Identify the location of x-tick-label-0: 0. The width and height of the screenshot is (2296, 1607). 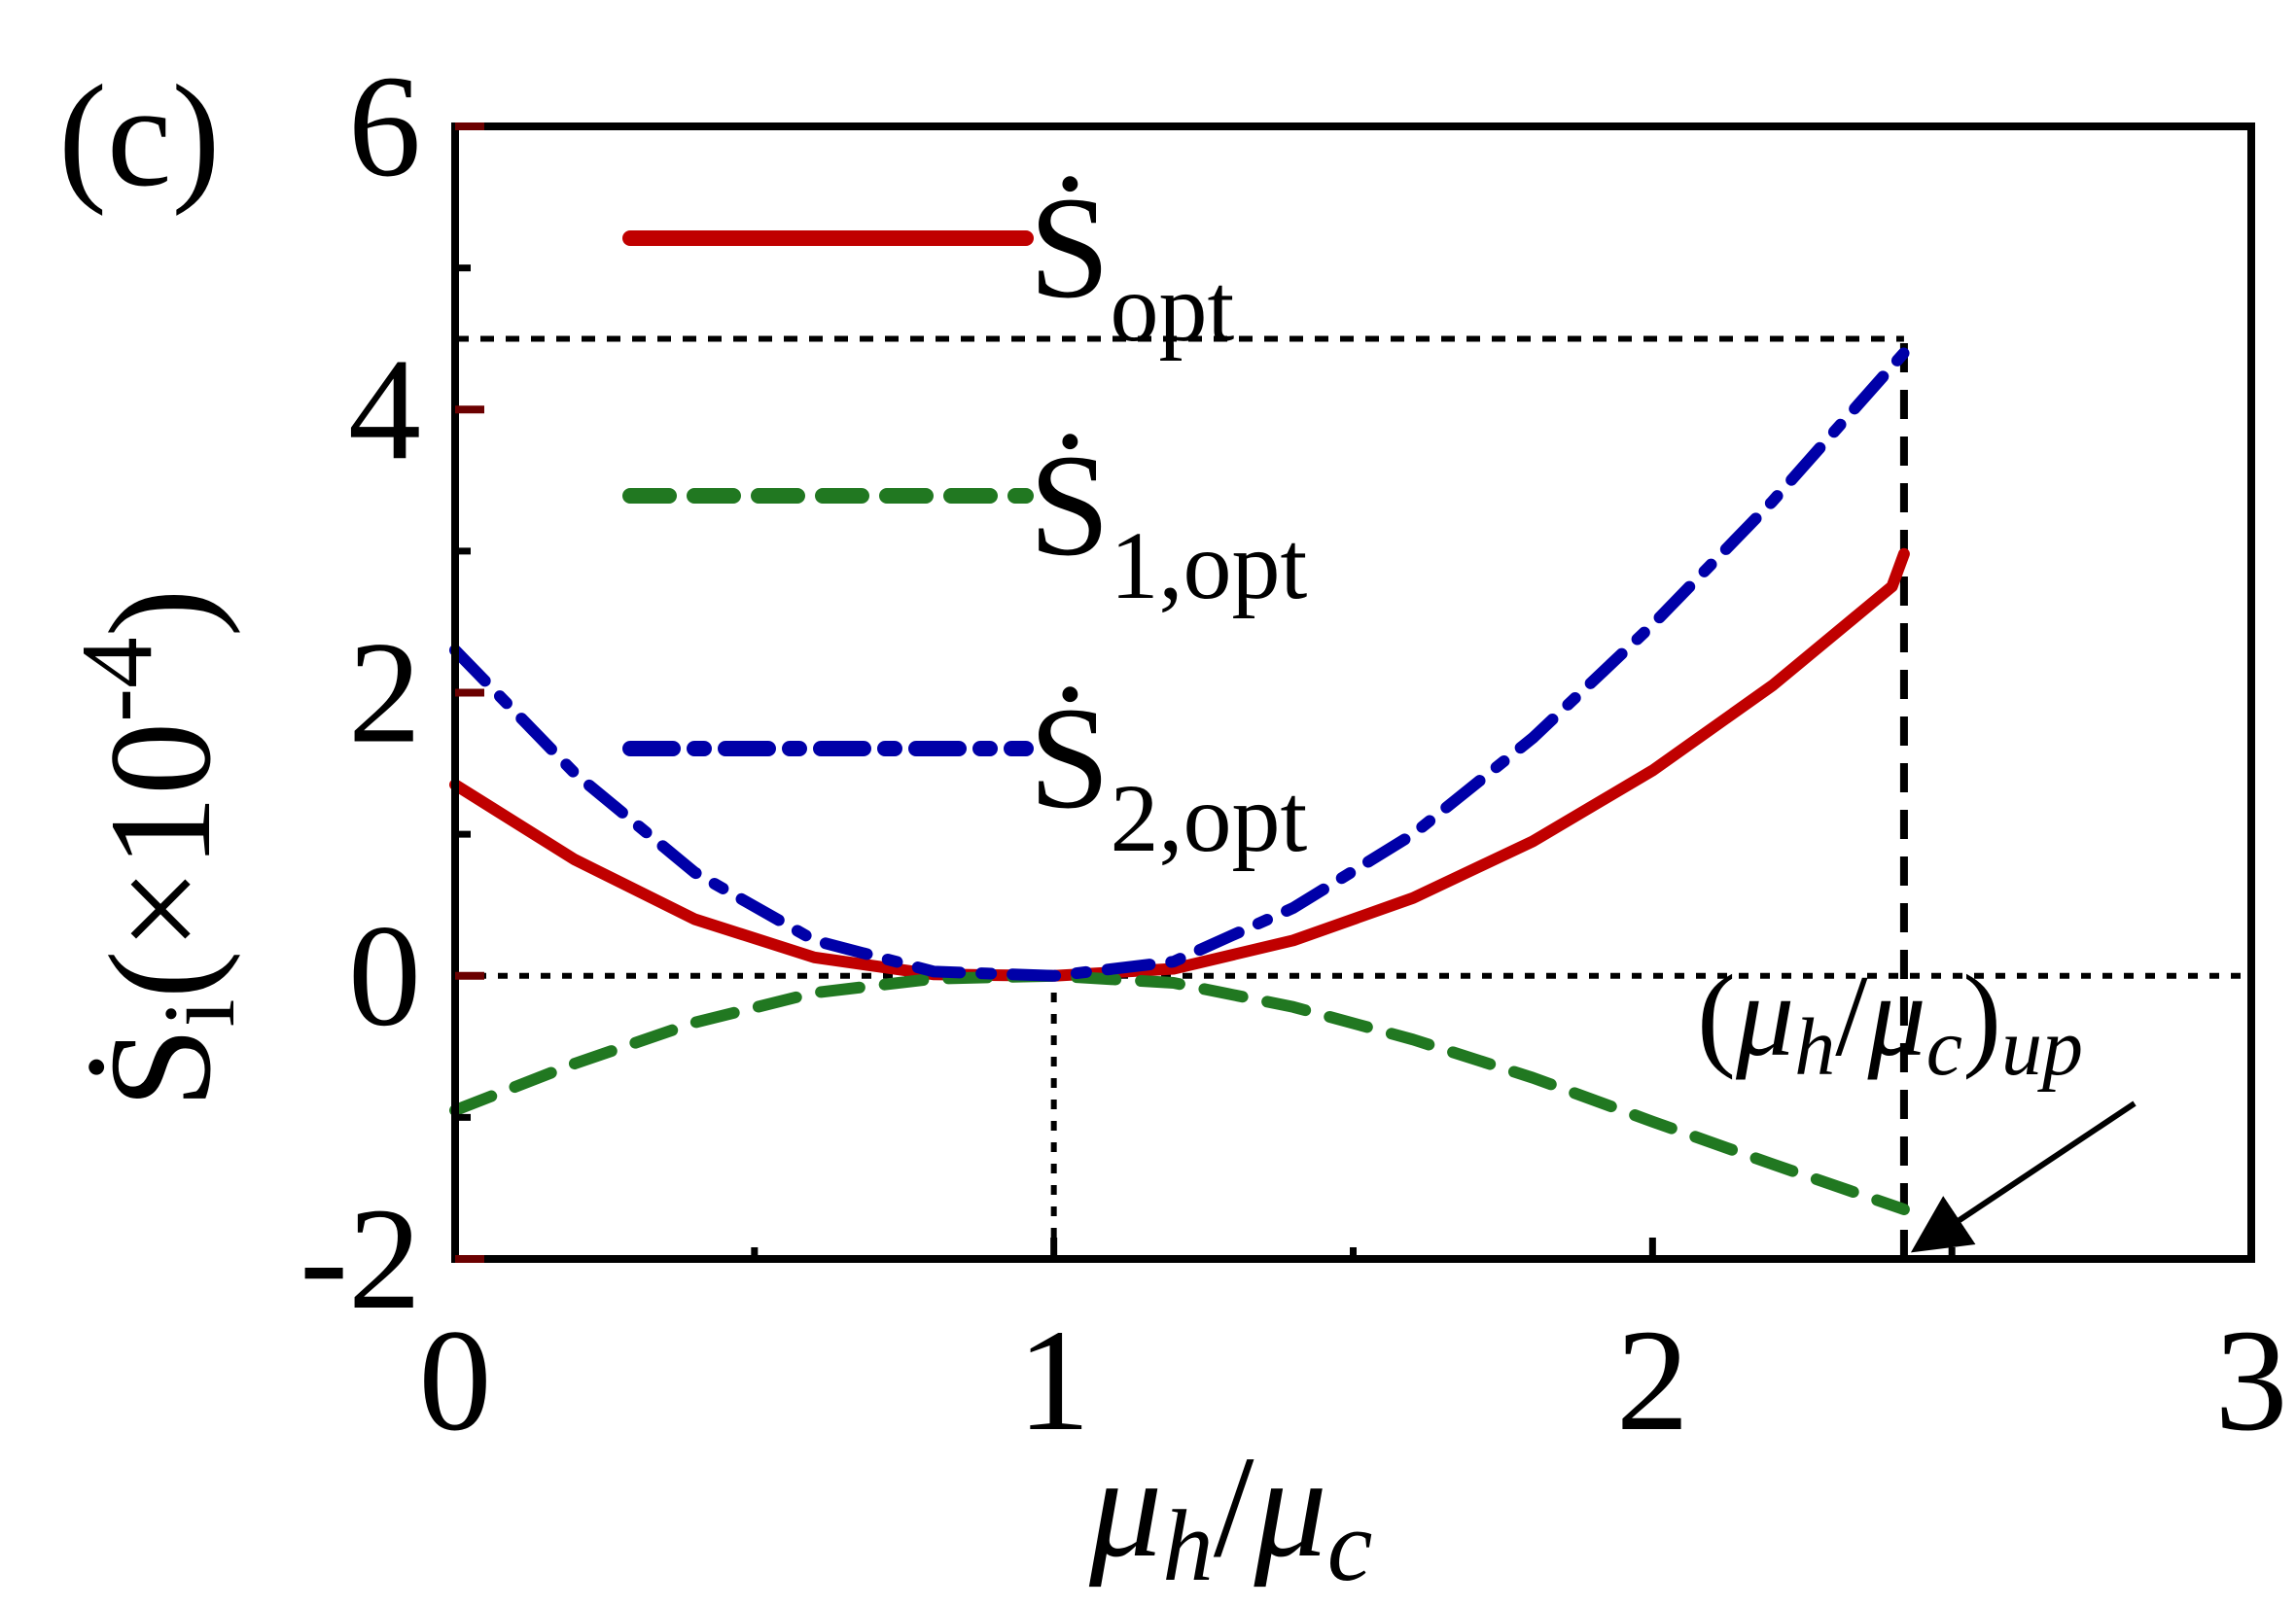
(456, 1380).